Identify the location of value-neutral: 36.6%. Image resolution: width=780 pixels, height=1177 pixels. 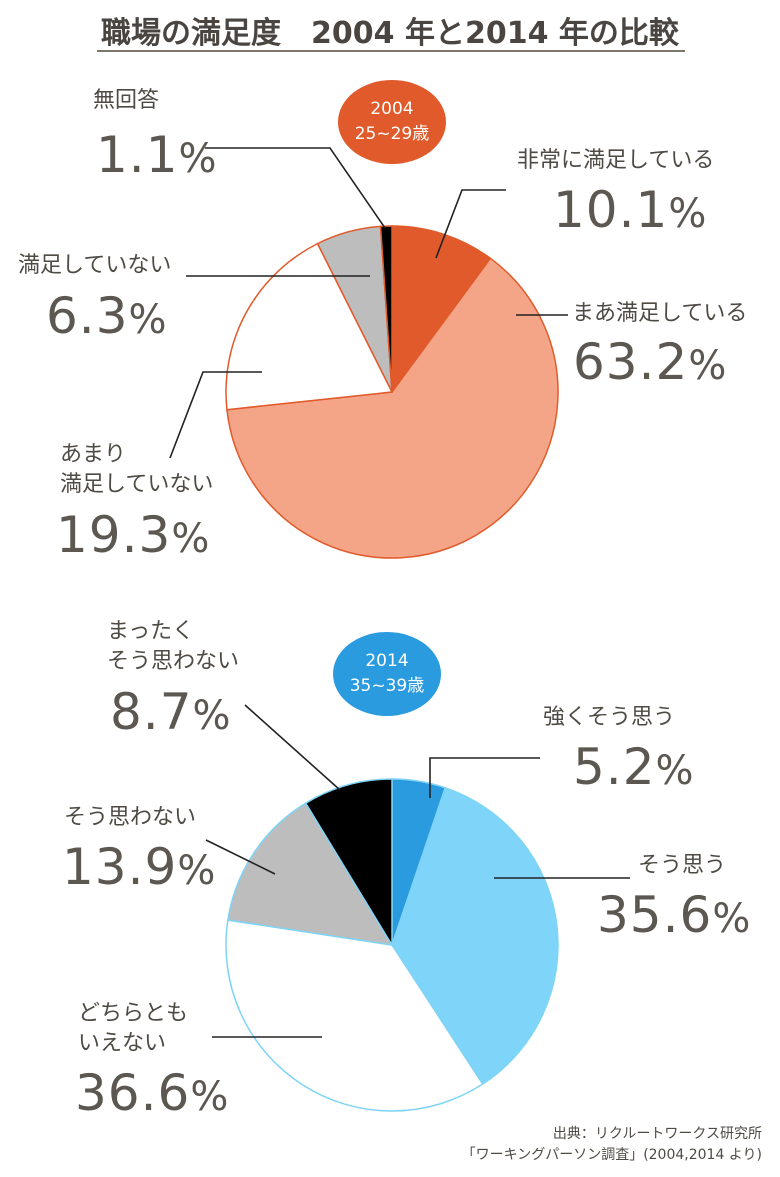
(152, 1093).